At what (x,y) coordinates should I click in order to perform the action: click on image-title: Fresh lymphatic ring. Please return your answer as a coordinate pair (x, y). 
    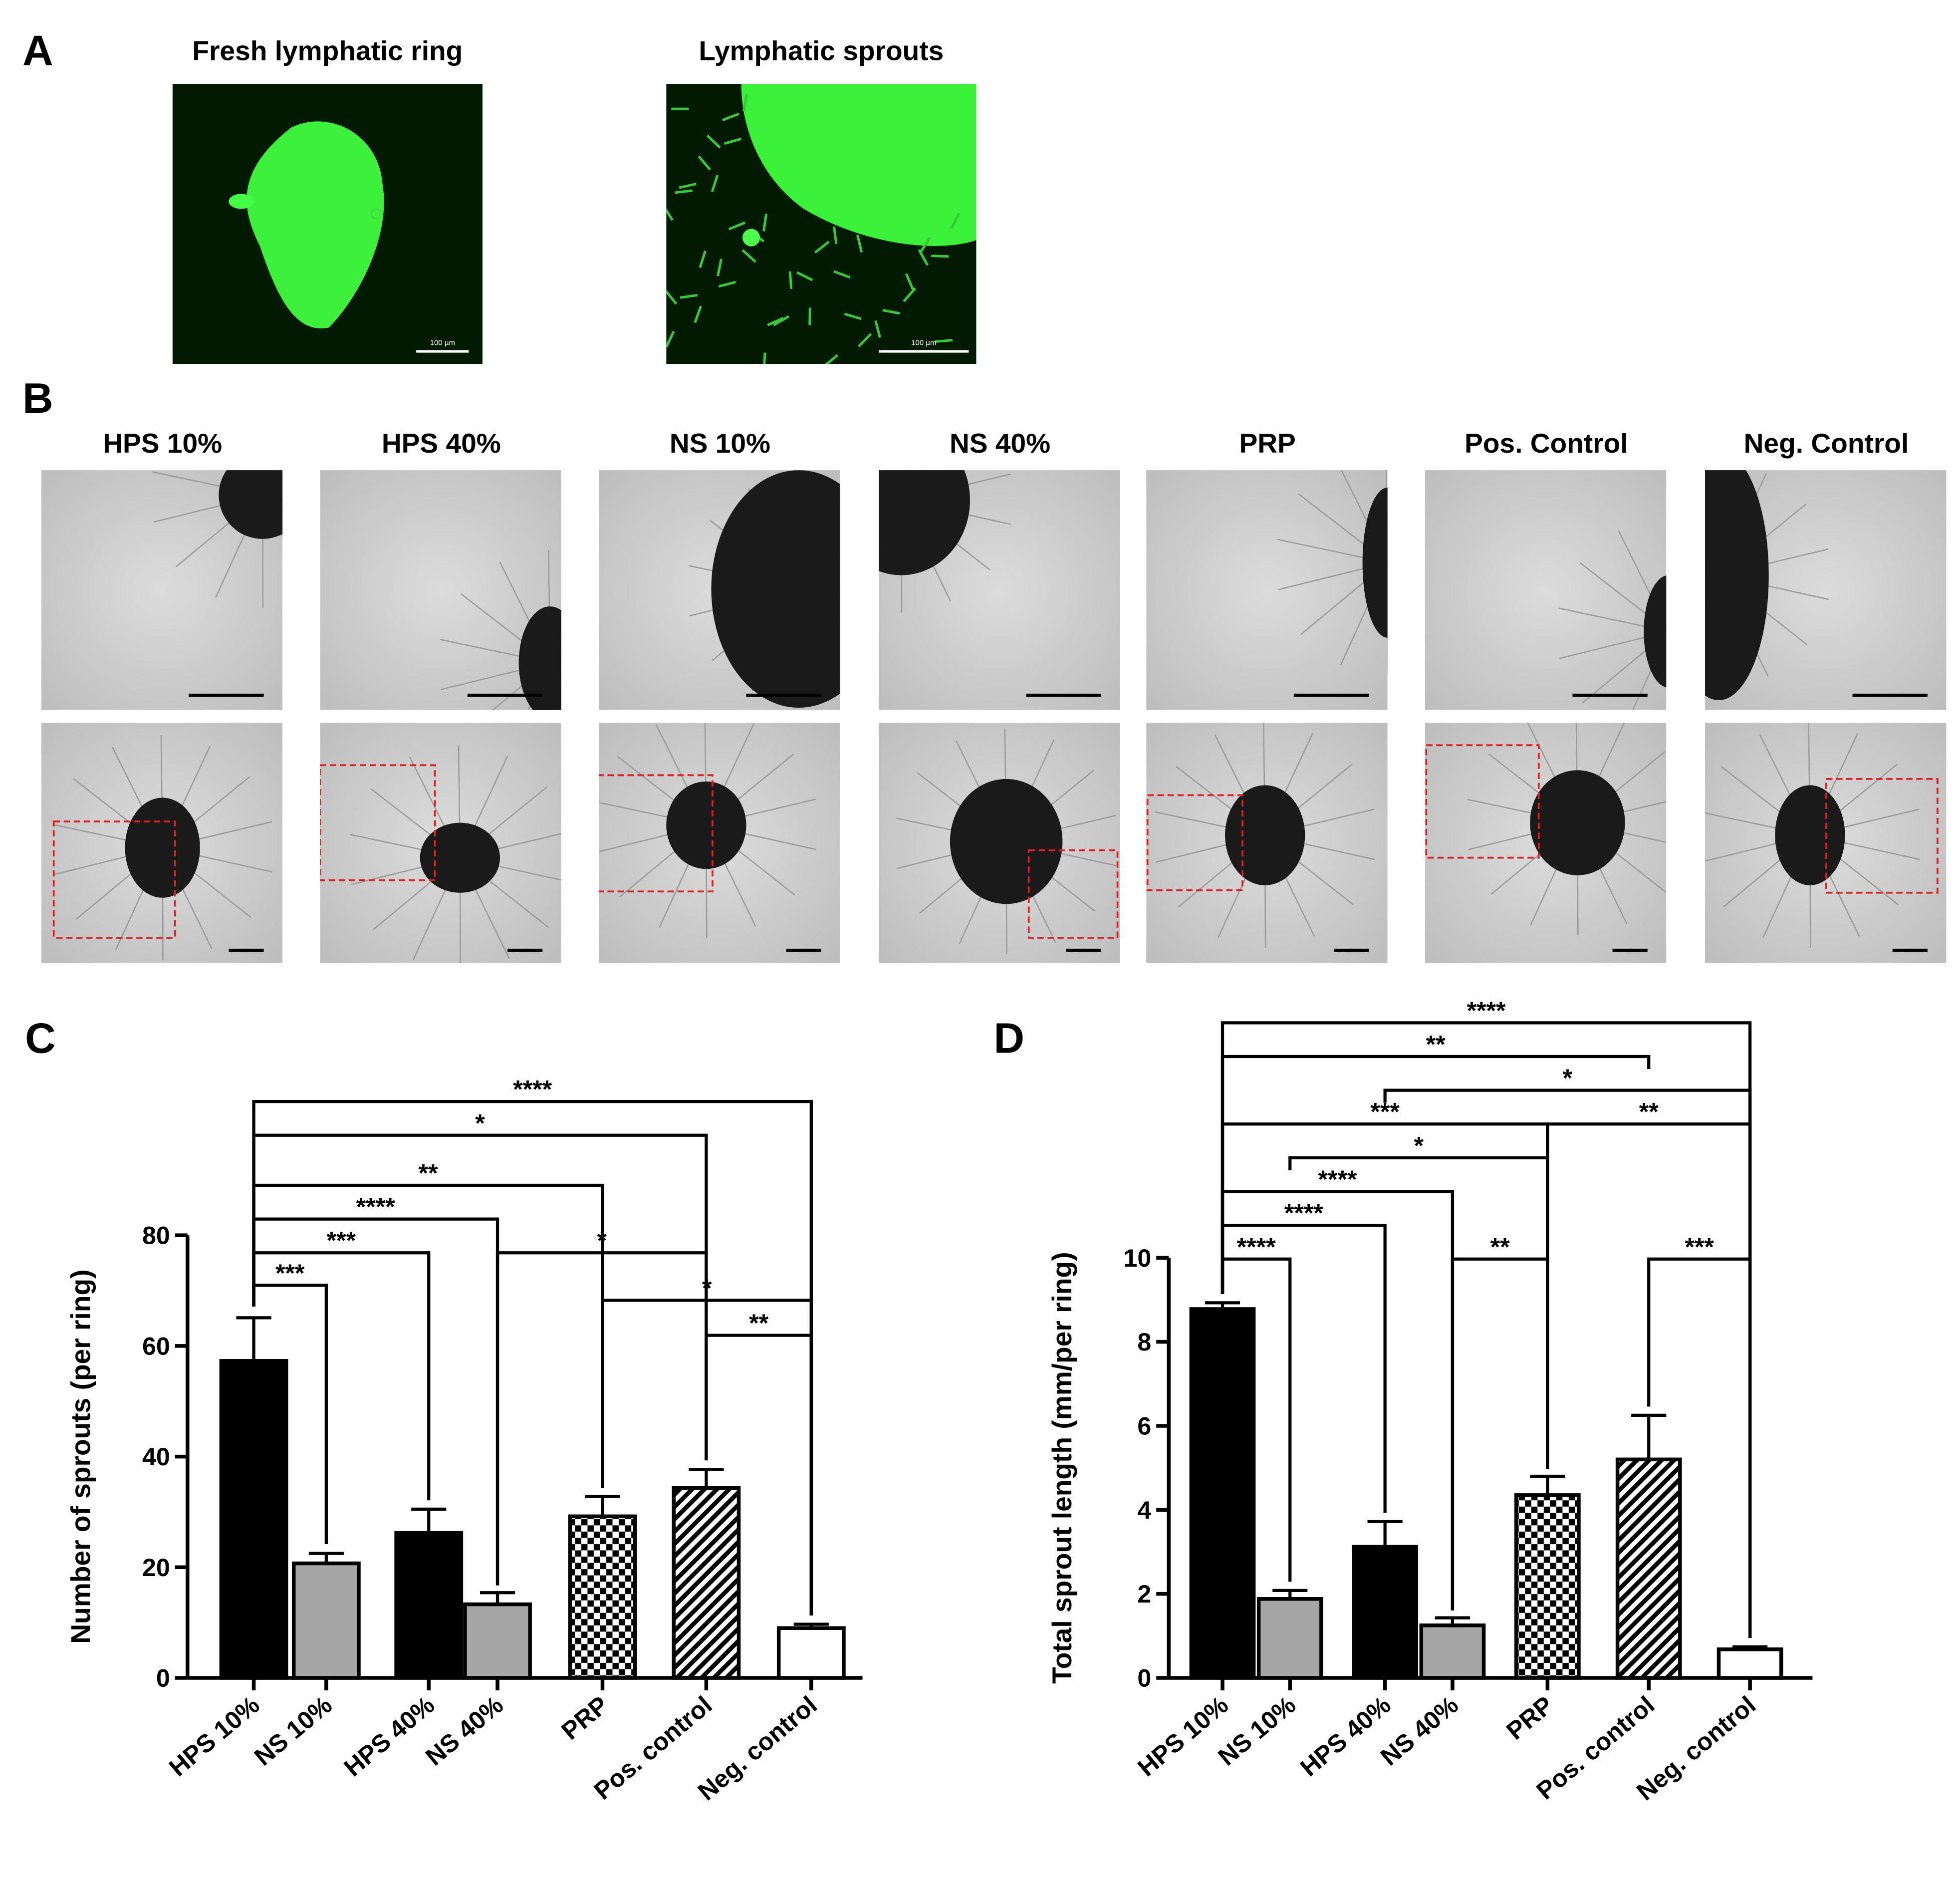
    Looking at the image, I should click on (327, 50).